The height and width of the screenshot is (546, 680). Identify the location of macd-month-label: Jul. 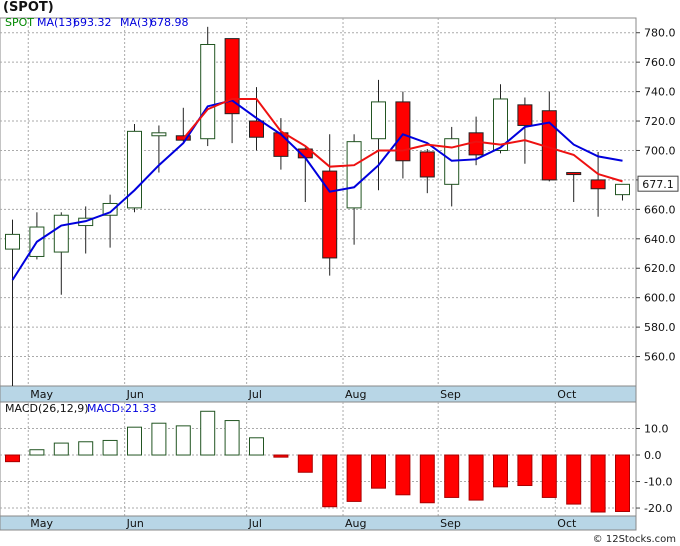
(255, 523).